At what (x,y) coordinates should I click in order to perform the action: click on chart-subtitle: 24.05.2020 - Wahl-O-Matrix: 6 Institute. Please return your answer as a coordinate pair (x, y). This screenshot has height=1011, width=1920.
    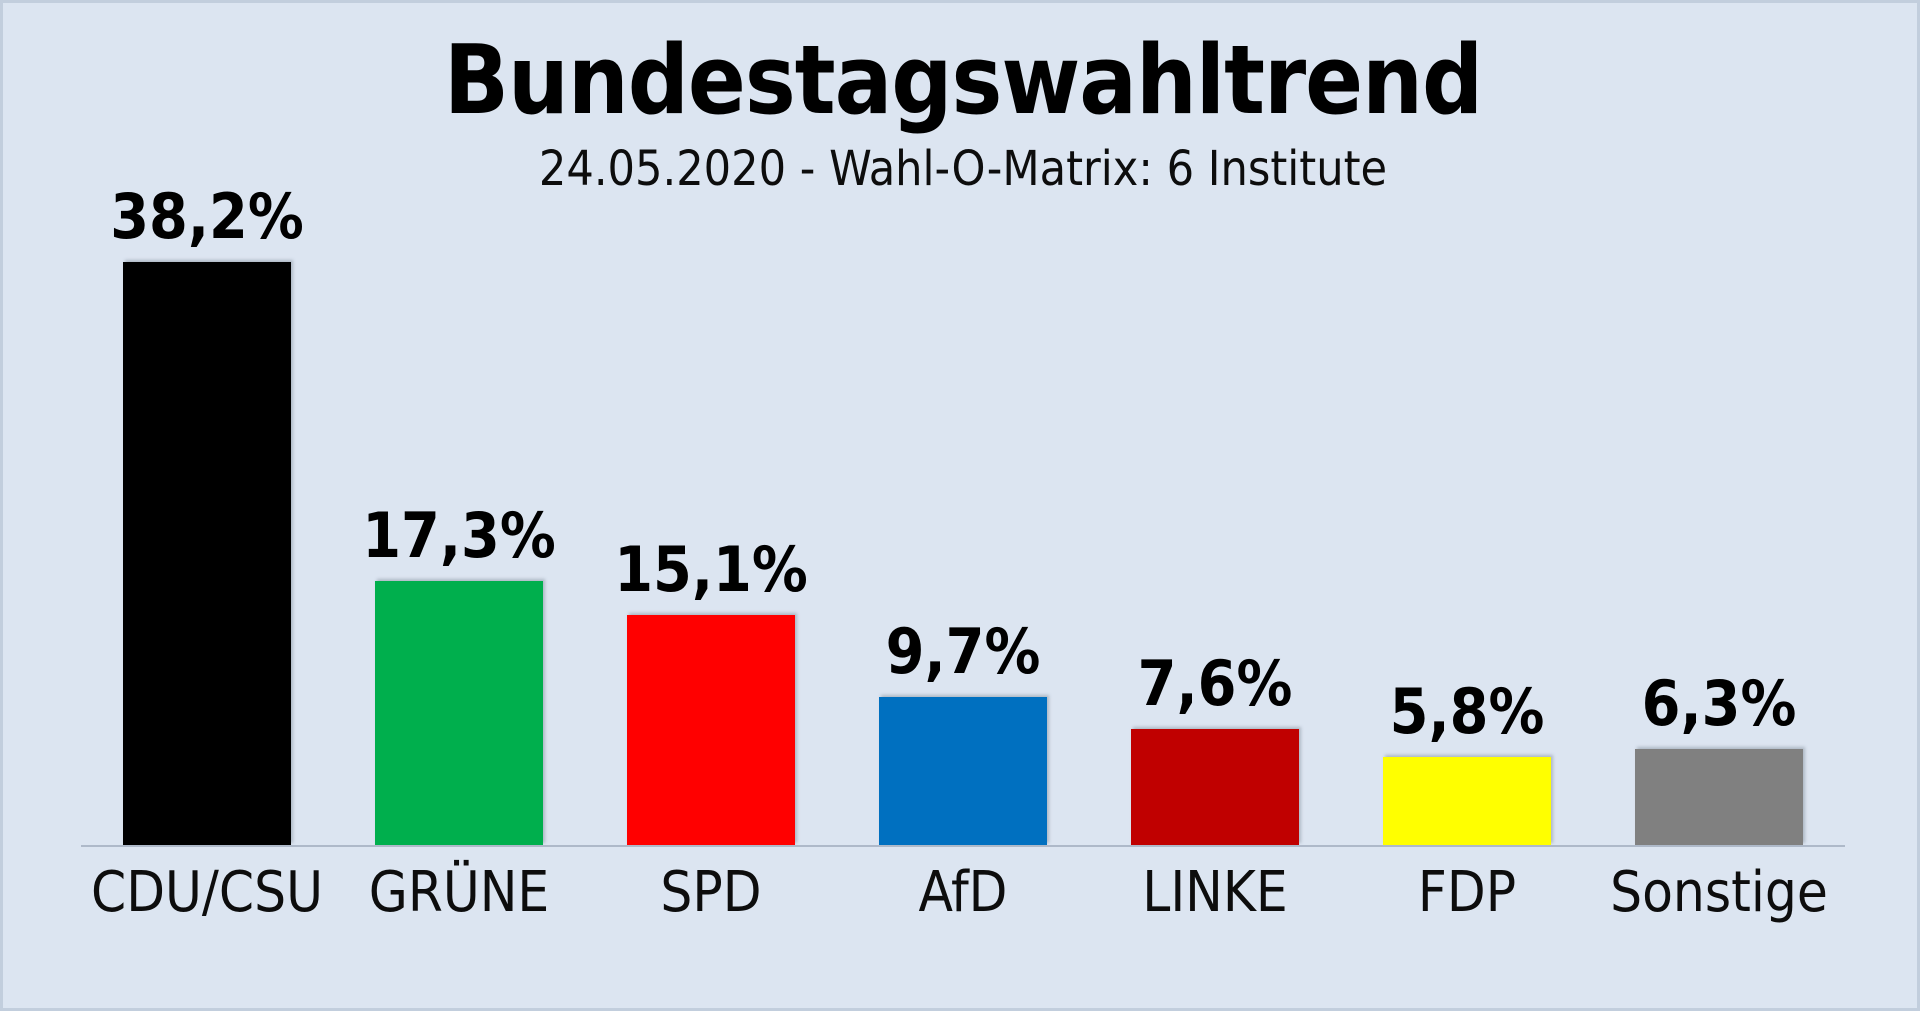
    Looking at the image, I should click on (963, 168).